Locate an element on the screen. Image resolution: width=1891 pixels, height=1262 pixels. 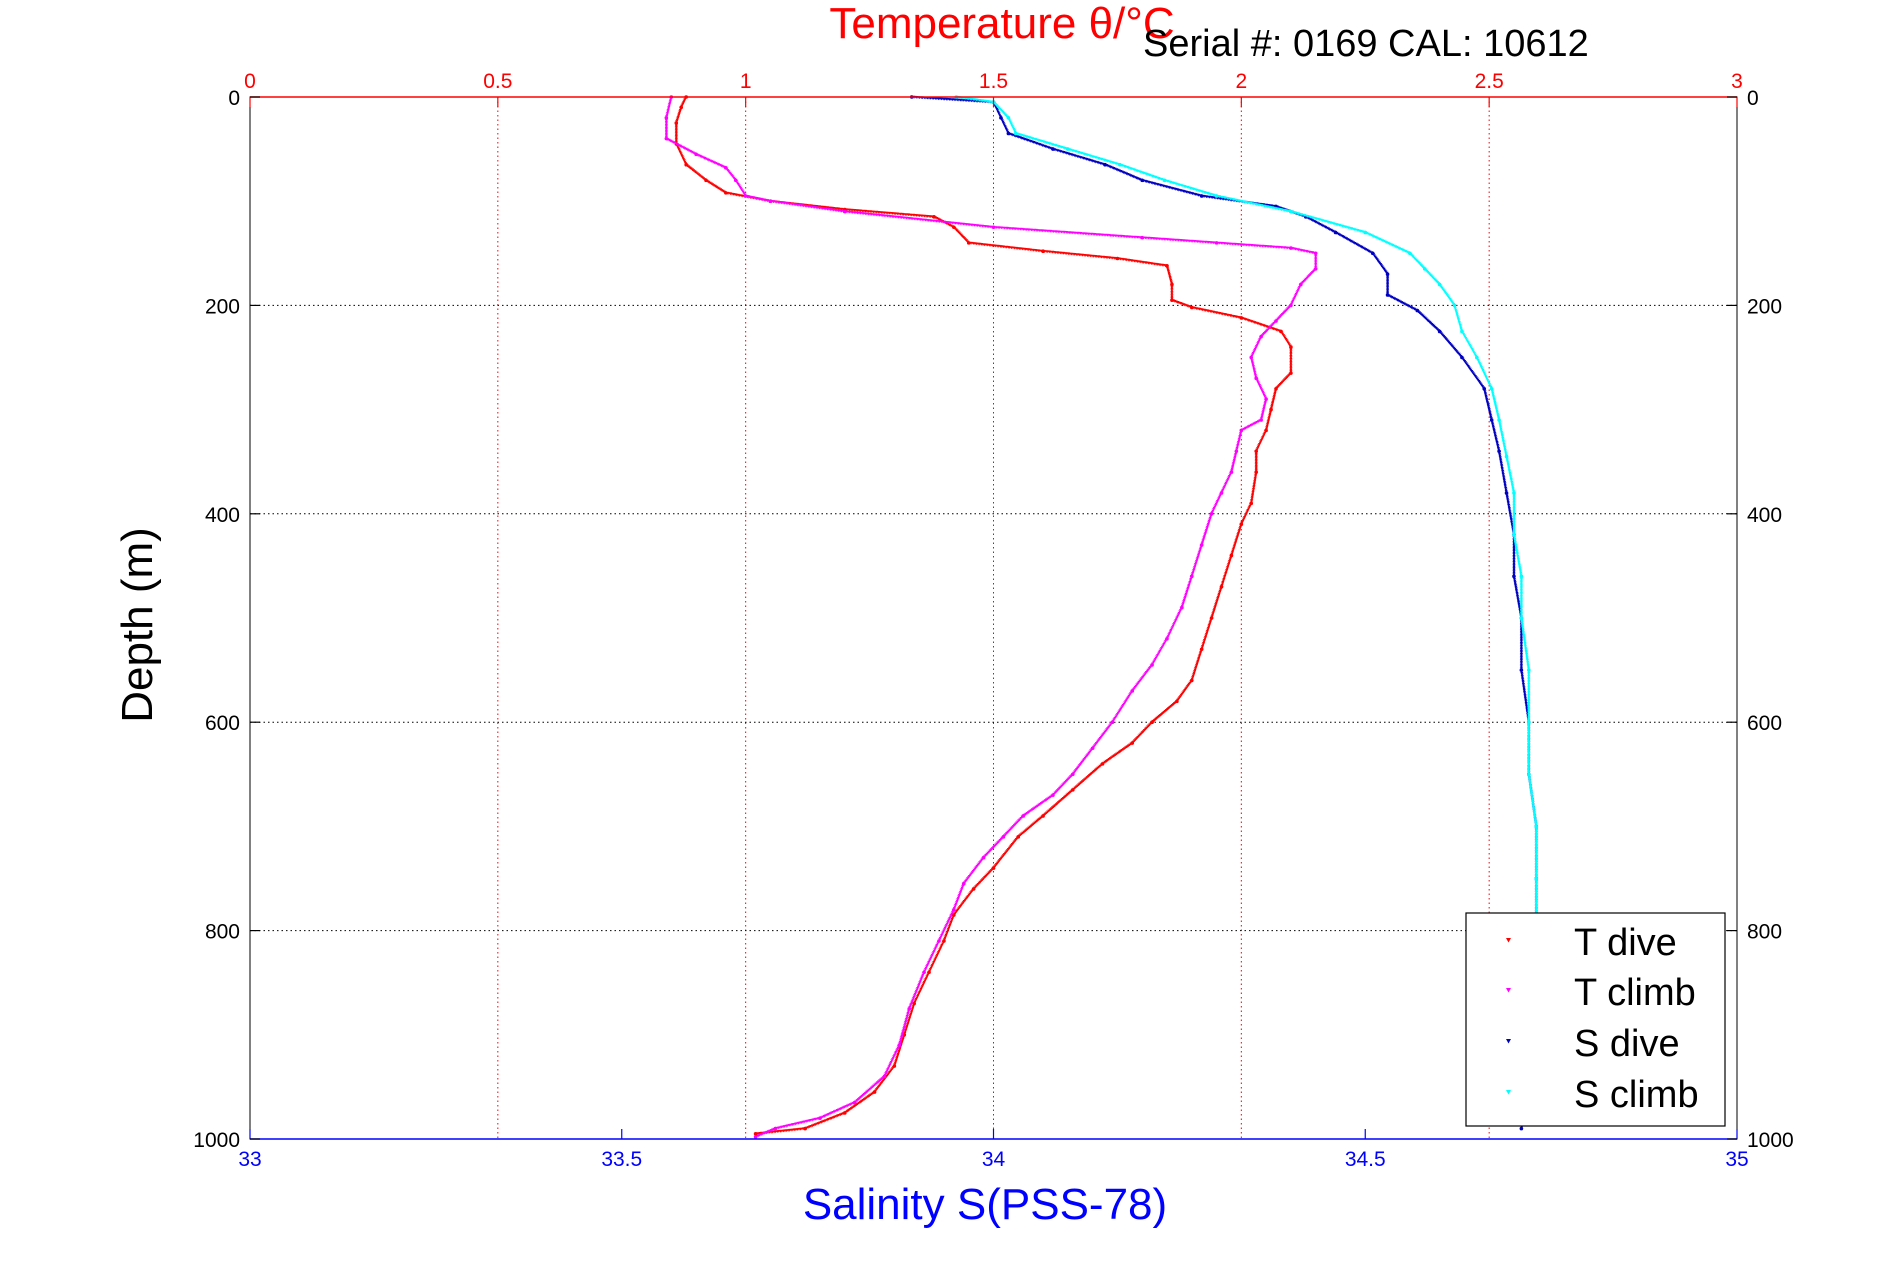
temperature-tick-label: 1 is located at coordinates (746, 81).